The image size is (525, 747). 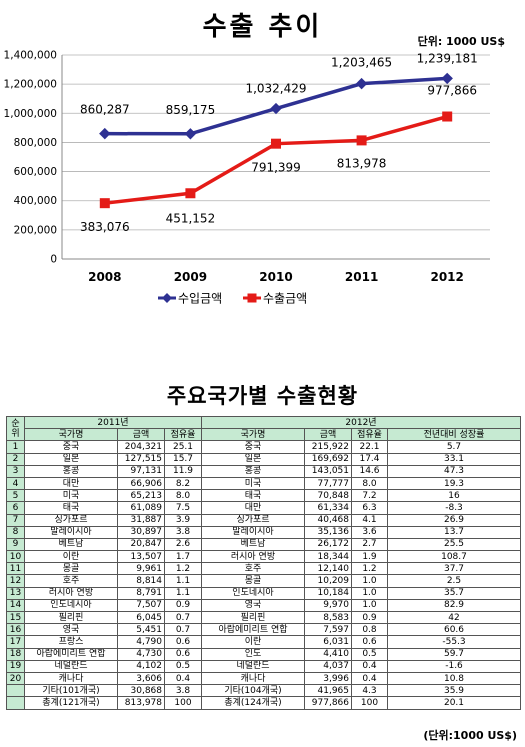 I want to click on table-cell: 총계(124개국), so click(x=253, y=703).